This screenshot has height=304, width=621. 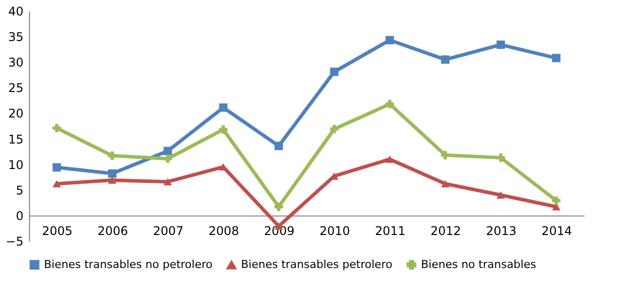 What do you see at coordinates (16, 37) in the screenshot?
I see `y-tick-label: 35` at bounding box center [16, 37].